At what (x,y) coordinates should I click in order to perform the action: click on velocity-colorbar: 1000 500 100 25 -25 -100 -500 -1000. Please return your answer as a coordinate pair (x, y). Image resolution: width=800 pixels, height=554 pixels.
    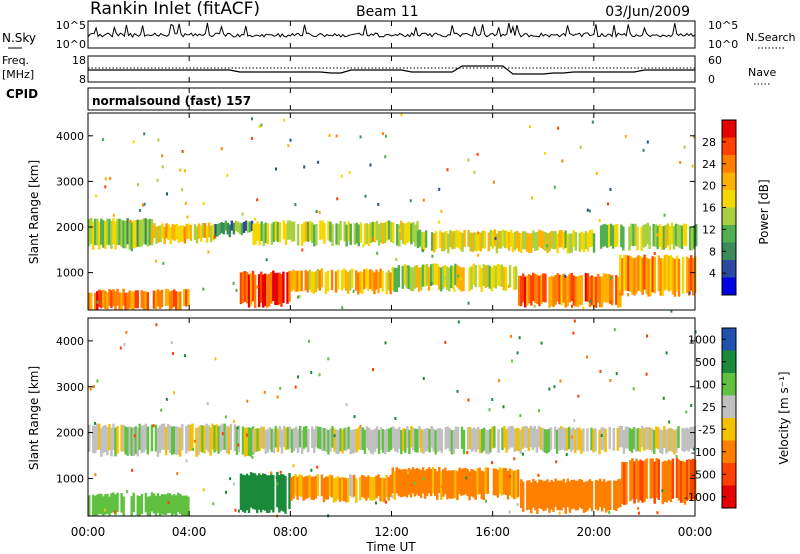
    Looking at the image, I should click on (710, 418).